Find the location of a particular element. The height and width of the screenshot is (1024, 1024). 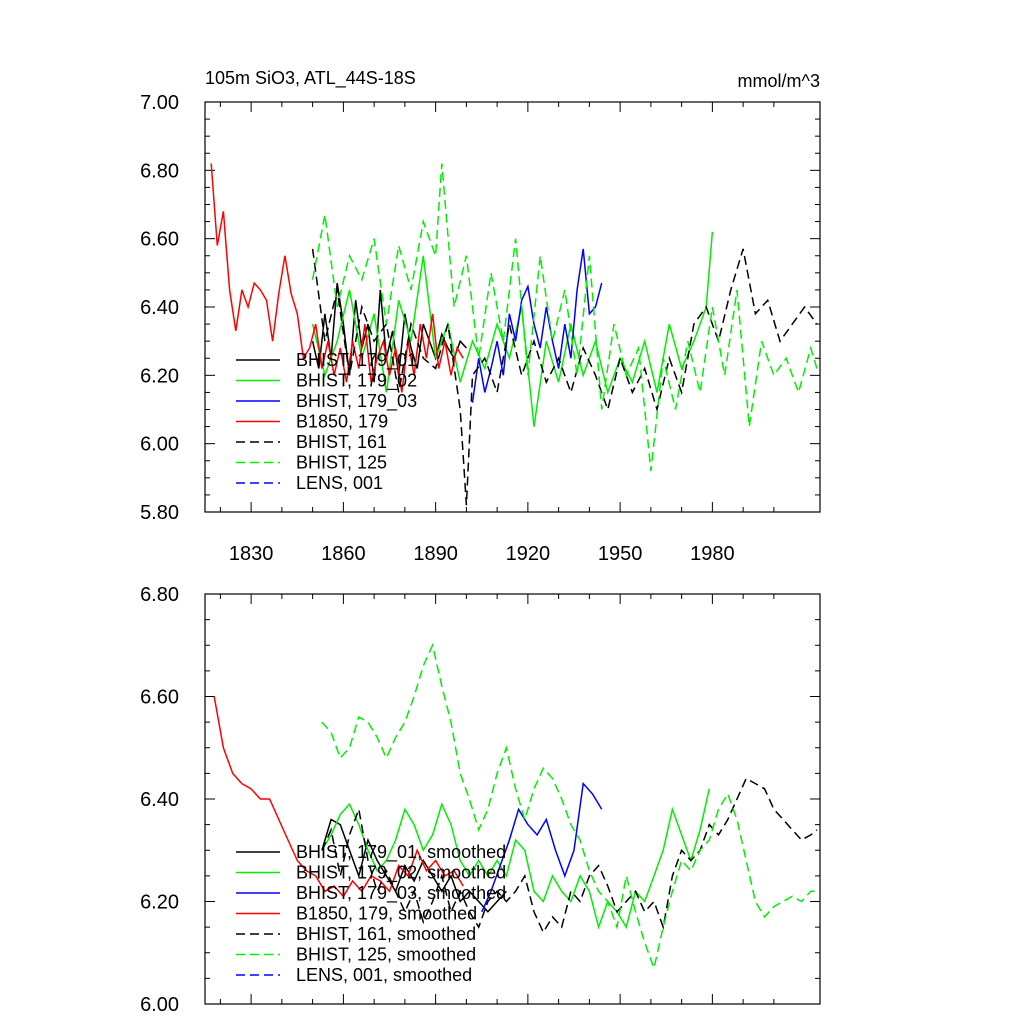

y-tick-label: 5.80 is located at coordinates (159, 513).